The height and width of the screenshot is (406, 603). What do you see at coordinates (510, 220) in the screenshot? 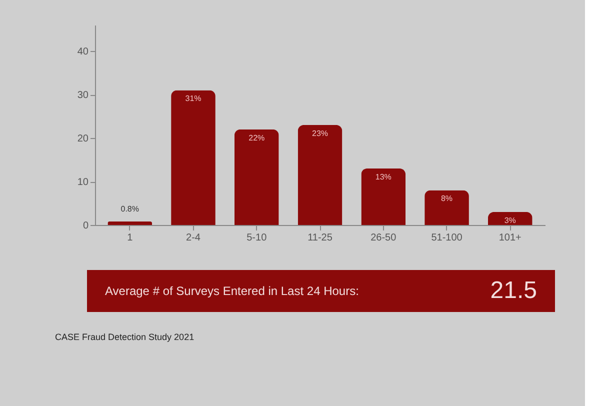
I see `data-label: 3%` at bounding box center [510, 220].